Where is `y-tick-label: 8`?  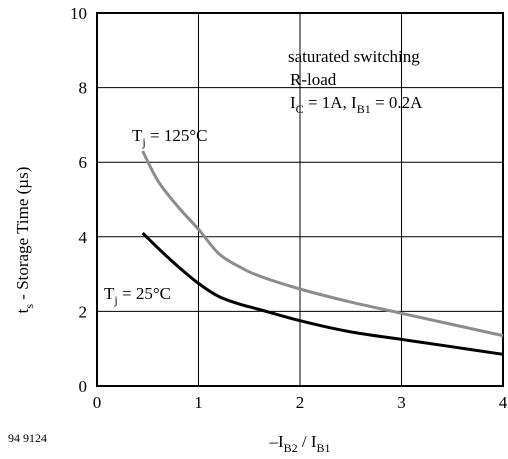 y-tick-label: 8 is located at coordinates (83, 88).